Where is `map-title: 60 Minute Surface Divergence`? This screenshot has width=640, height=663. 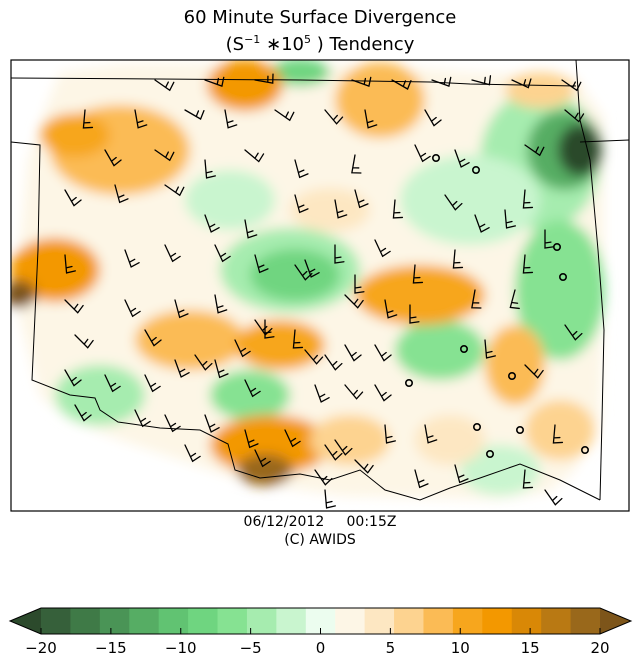
map-title: 60 Minute Surface Divergence is located at coordinates (320, 17).